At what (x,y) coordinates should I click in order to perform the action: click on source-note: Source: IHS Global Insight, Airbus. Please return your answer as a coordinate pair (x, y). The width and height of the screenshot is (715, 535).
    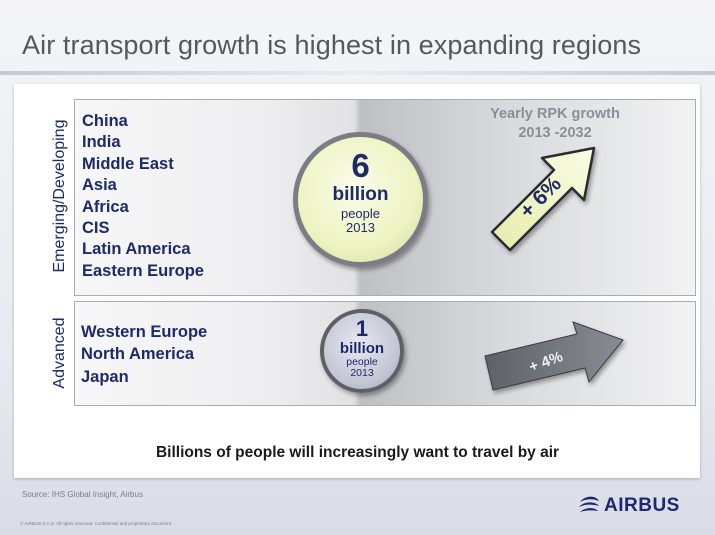
    Looking at the image, I should click on (82, 494).